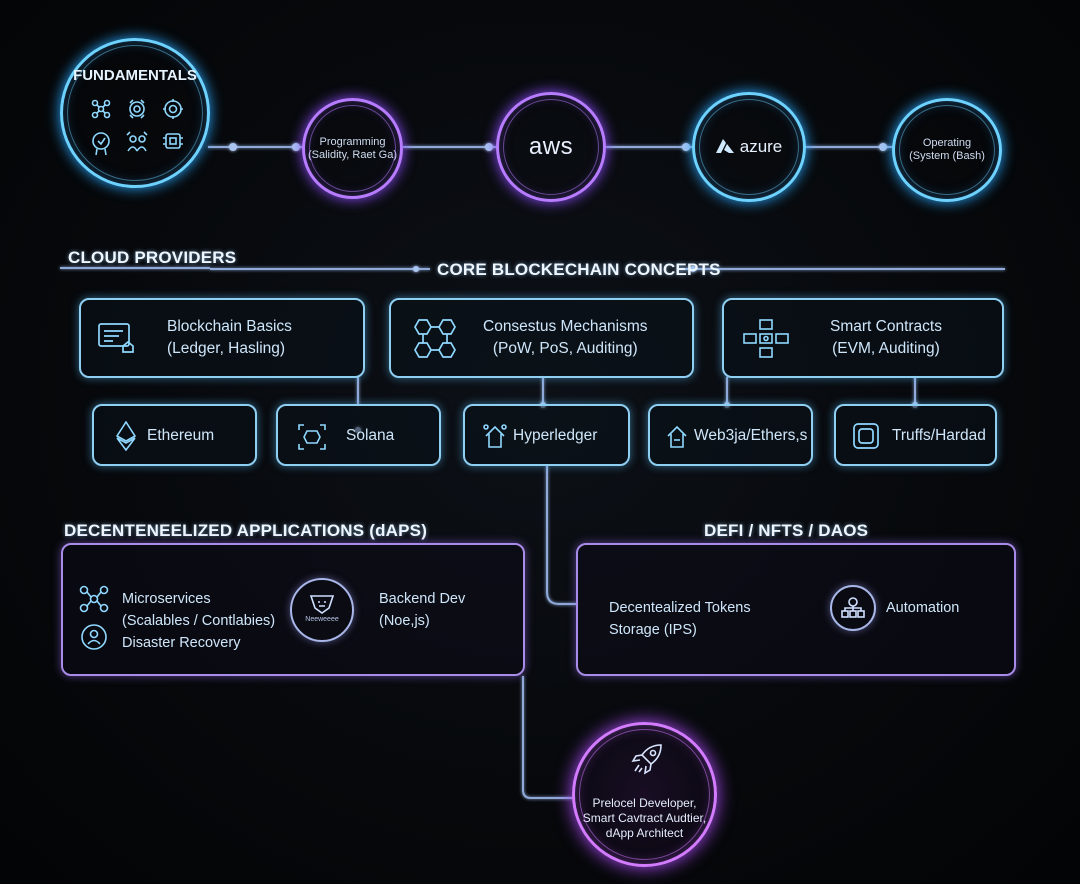  Describe the element at coordinates (939, 435) in the screenshot. I see `tool-truffle-label: Truffs/Hardad` at that location.